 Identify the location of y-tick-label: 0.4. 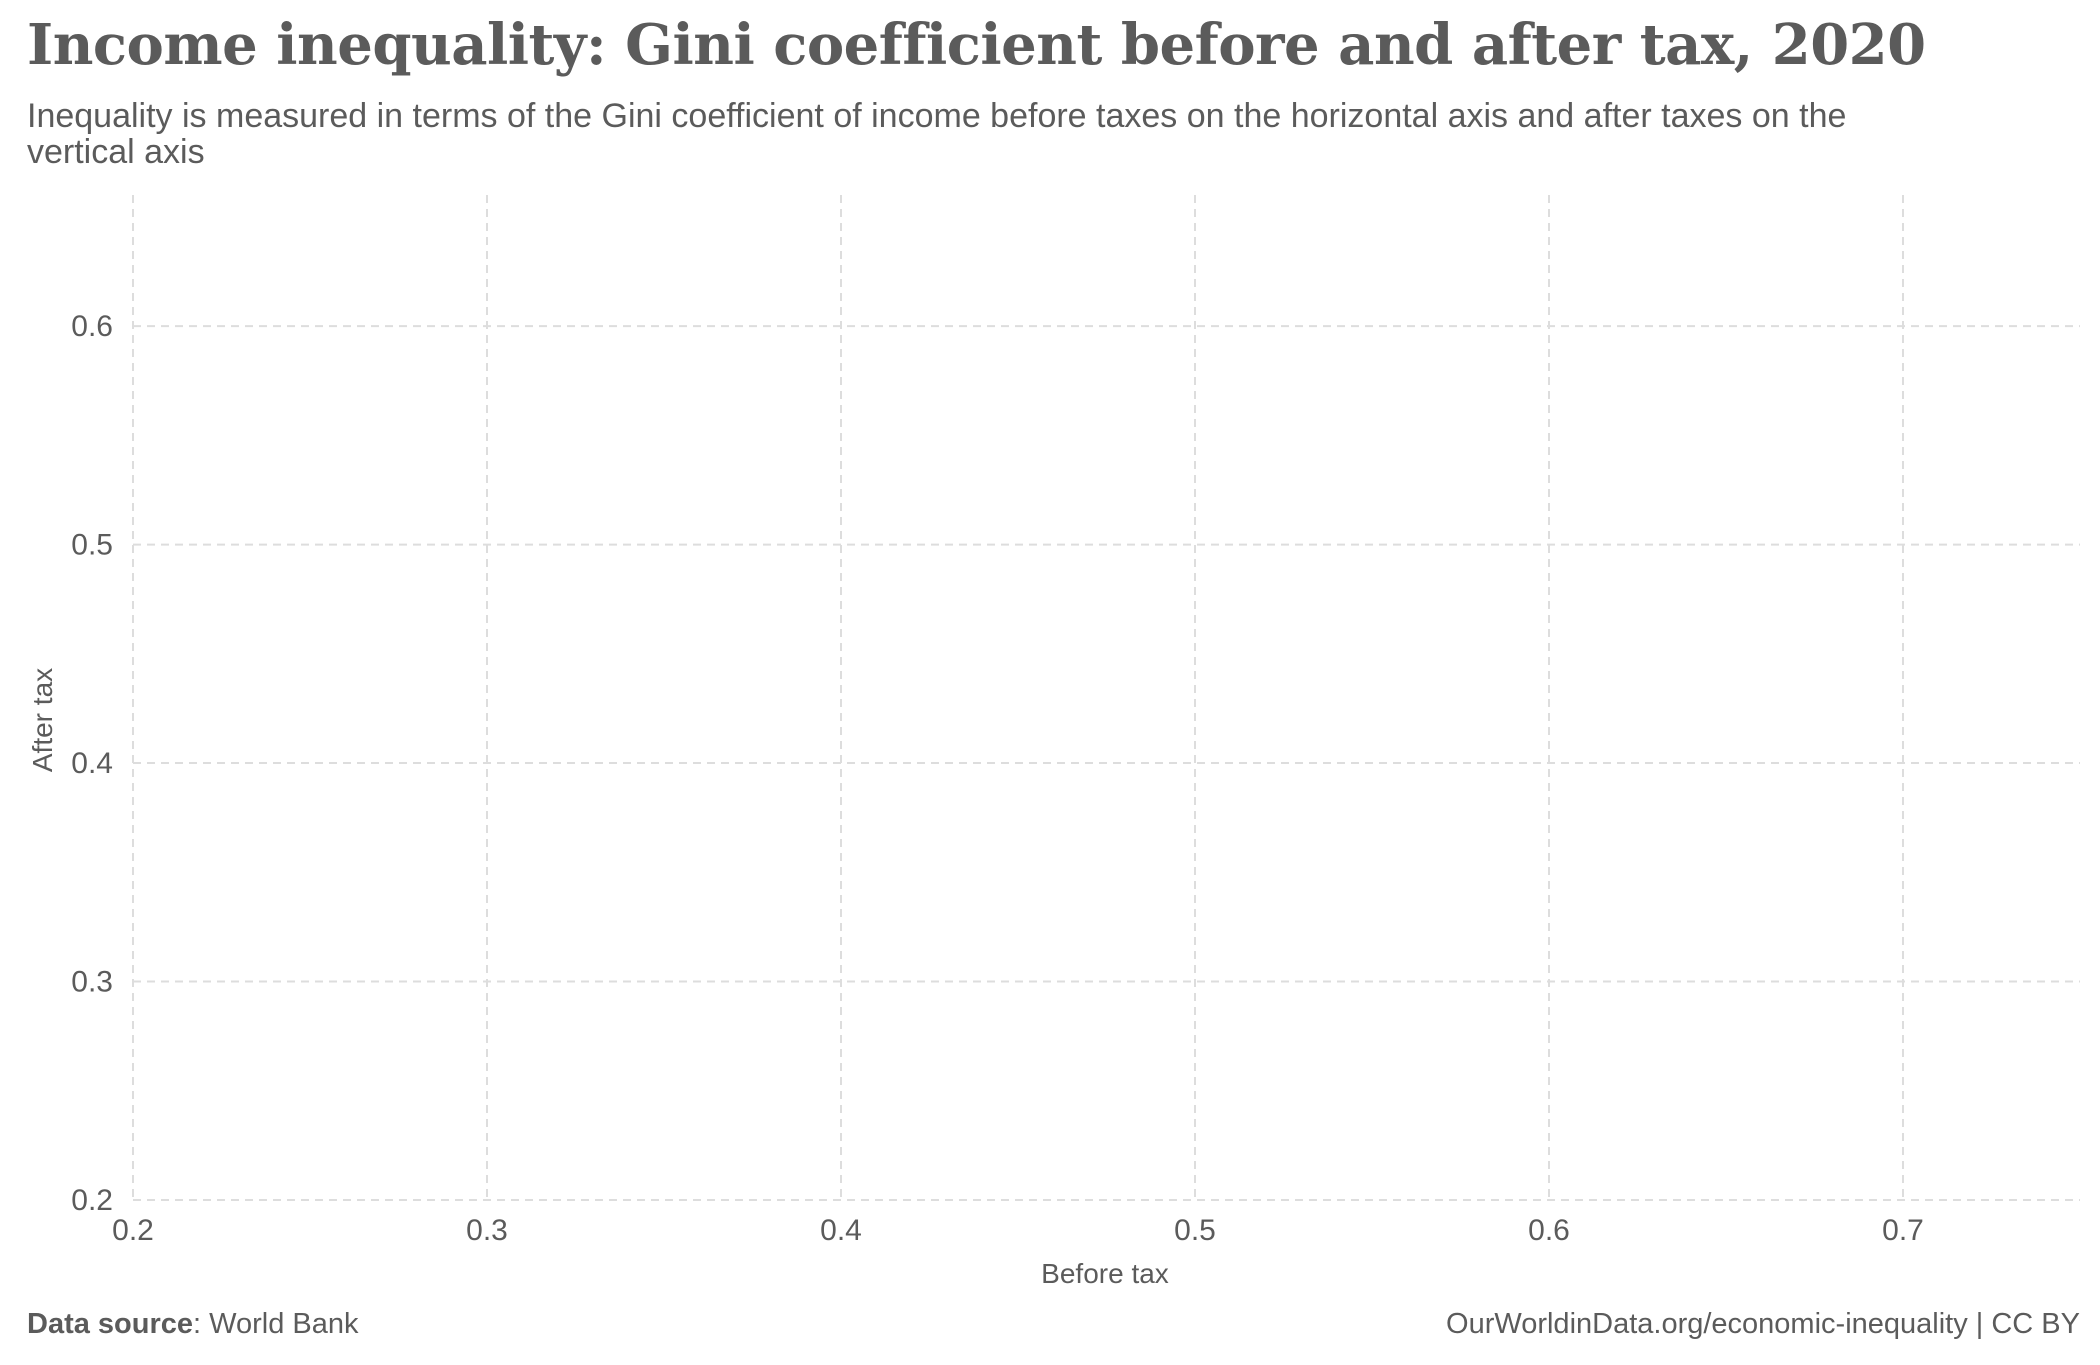
(92, 763).